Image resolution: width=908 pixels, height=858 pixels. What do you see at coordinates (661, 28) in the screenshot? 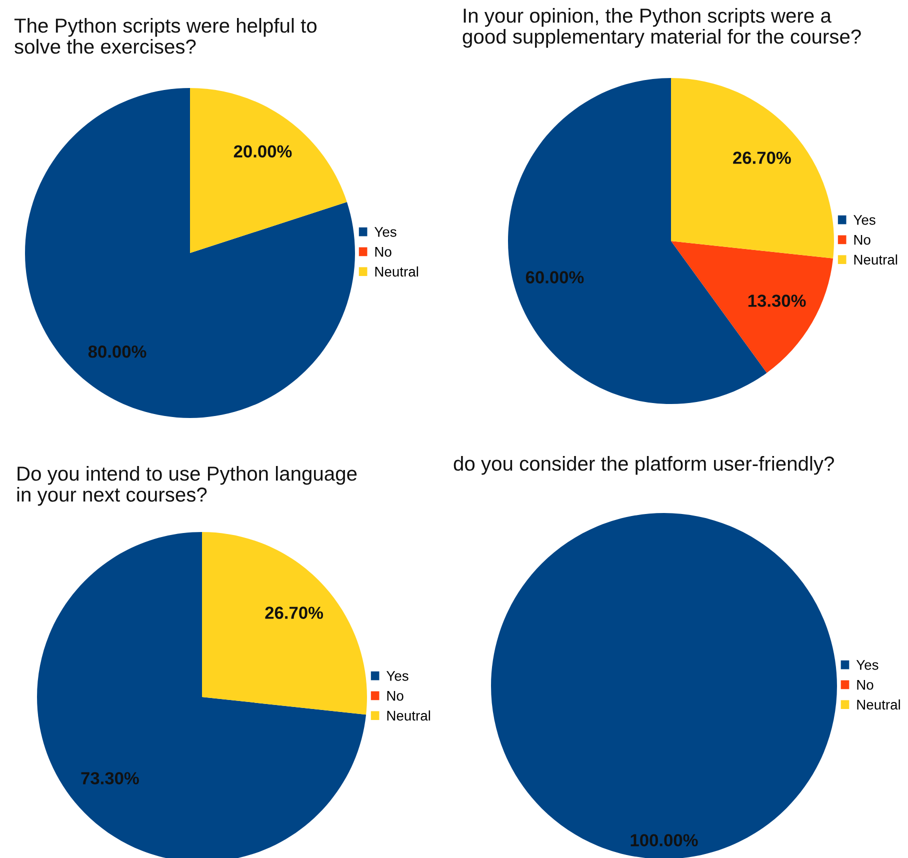
I see `chart-title: In your opinion, the Python scripts were a good supplementary material for the course?` at bounding box center [661, 28].